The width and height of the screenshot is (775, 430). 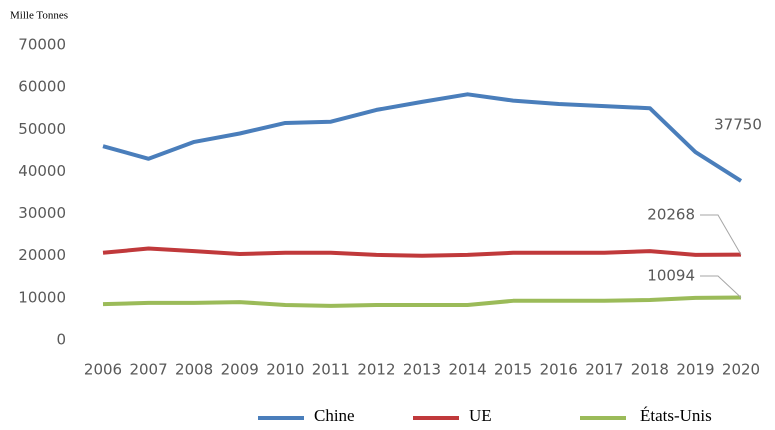 What do you see at coordinates (480, 415) in the screenshot?
I see `legend-label: UE` at bounding box center [480, 415].